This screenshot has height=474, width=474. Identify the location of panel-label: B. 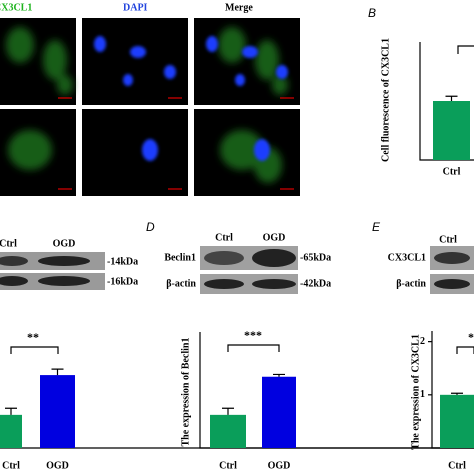
(372, 13).